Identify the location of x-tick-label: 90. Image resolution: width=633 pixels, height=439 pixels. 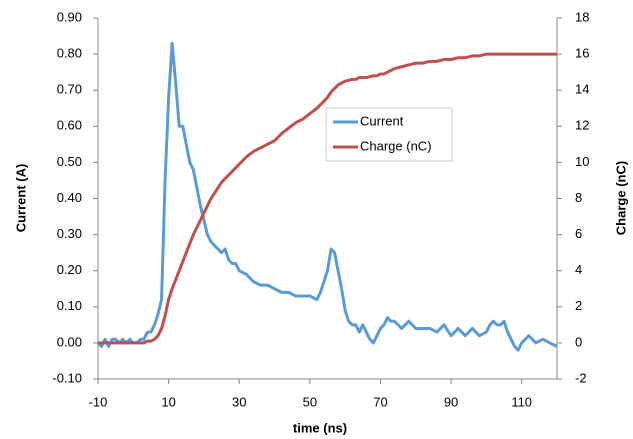
(451, 401).